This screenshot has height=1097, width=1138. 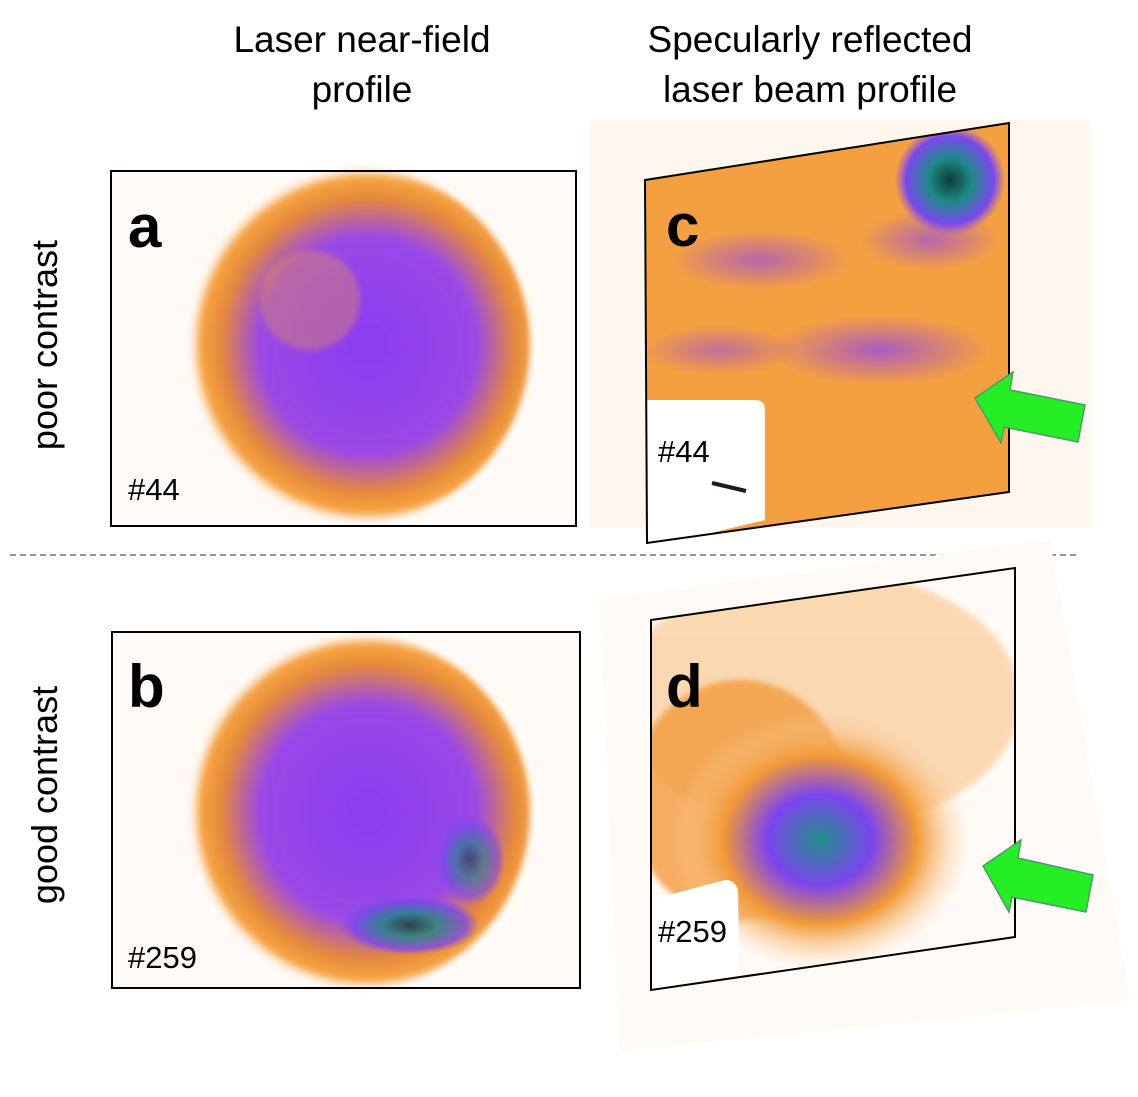 What do you see at coordinates (682, 225) in the screenshot?
I see `panel-letter: c` at bounding box center [682, 225].